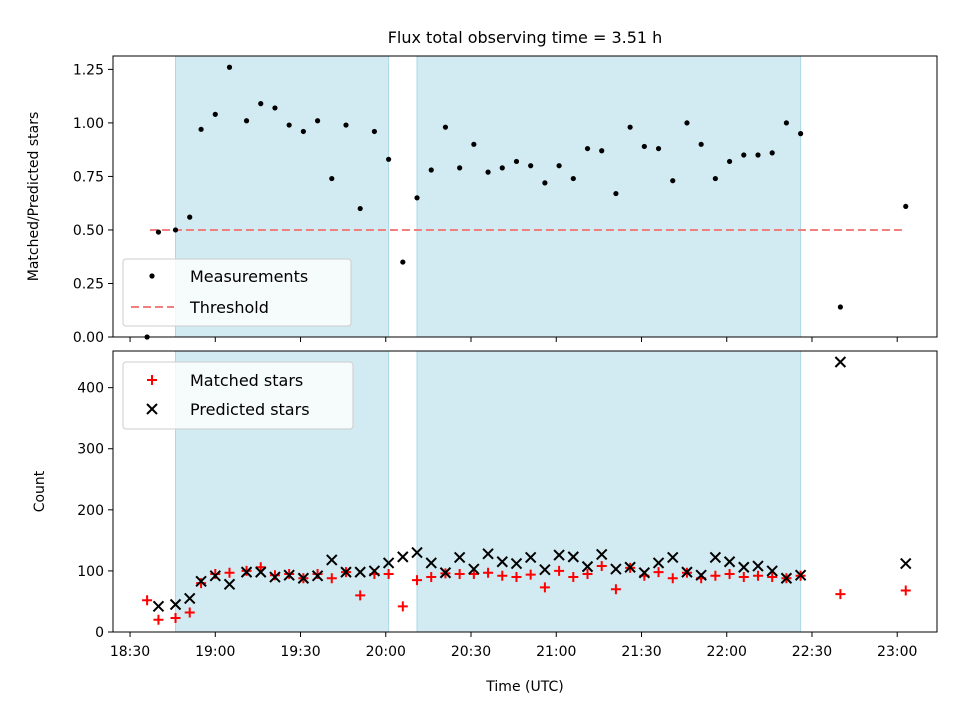 The width and height of the screenshot is (960, 720). I want to click on y-tick-label: 0.50, so click(88, 231).